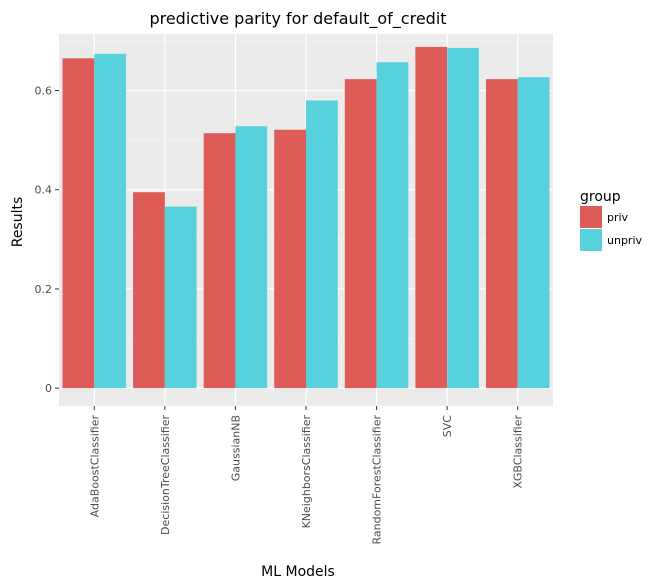 This screenshot has height=588, width=672. What do you see at coordinates (625, 240) in the screenshot?
I see `legend-label-unpriv: unpriv` at bounding box center [625, 240].